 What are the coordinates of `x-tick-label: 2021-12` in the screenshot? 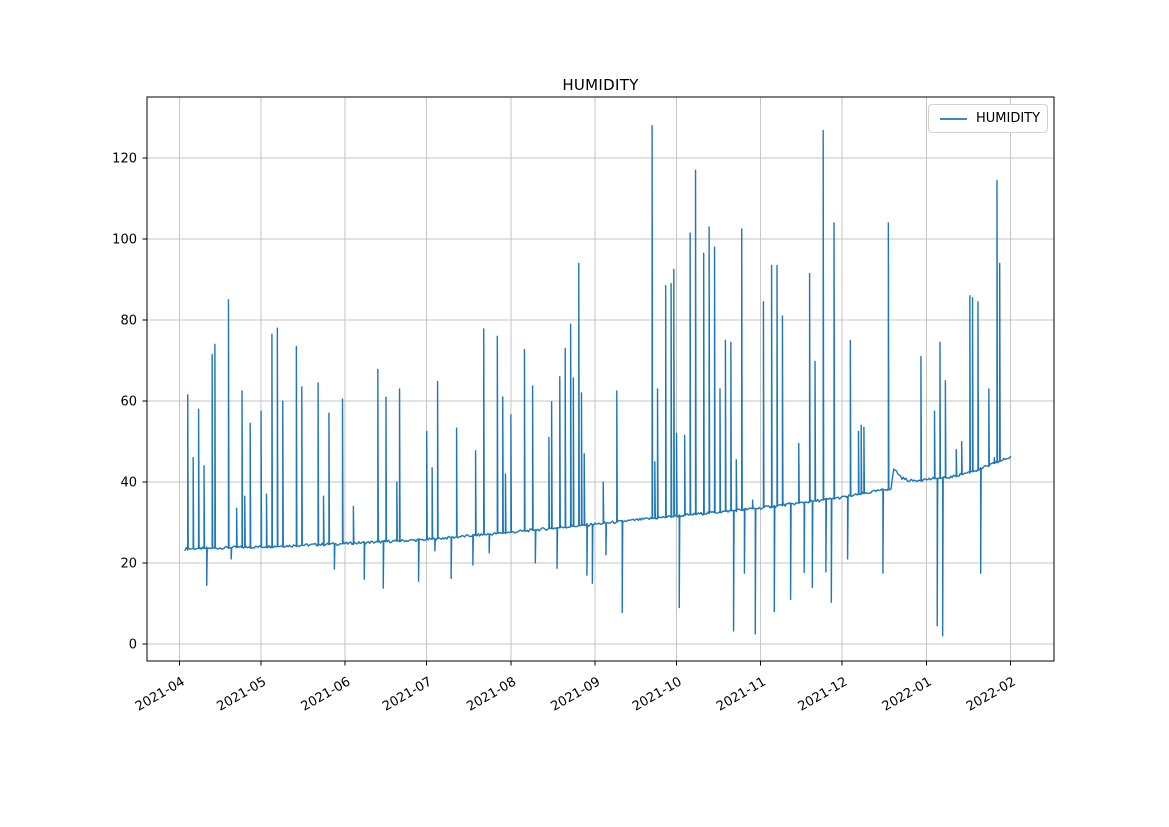 It's located at (823, 694).